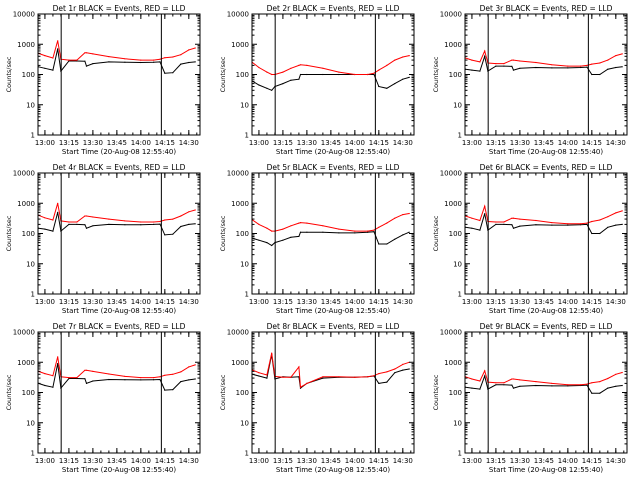 The image size is (640, 480). Describe the element at coordinates (26, 204) in the screenshot. I see `y-tick-label: 1000` at that location.